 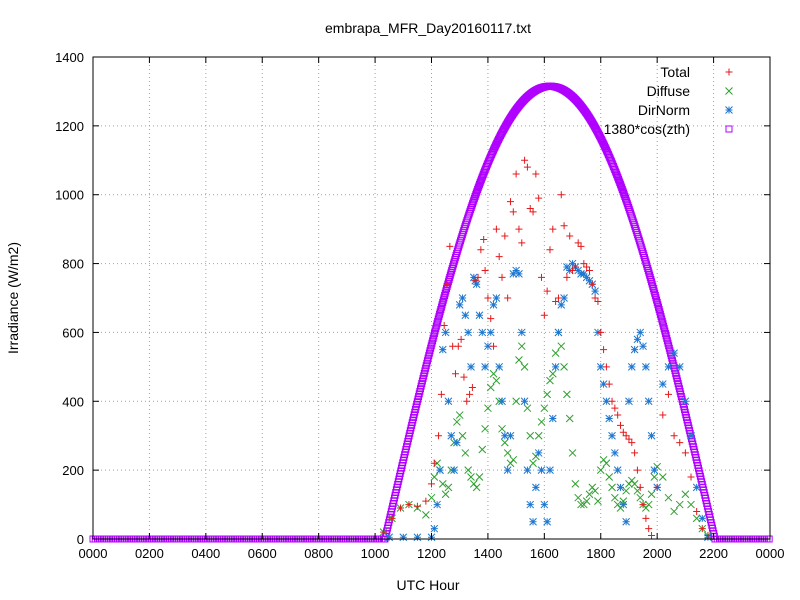 What do you see at coordinates (657, 553) in the screenshot?
I see `x-tick-label: 2000` at bounding box center [657, 553].